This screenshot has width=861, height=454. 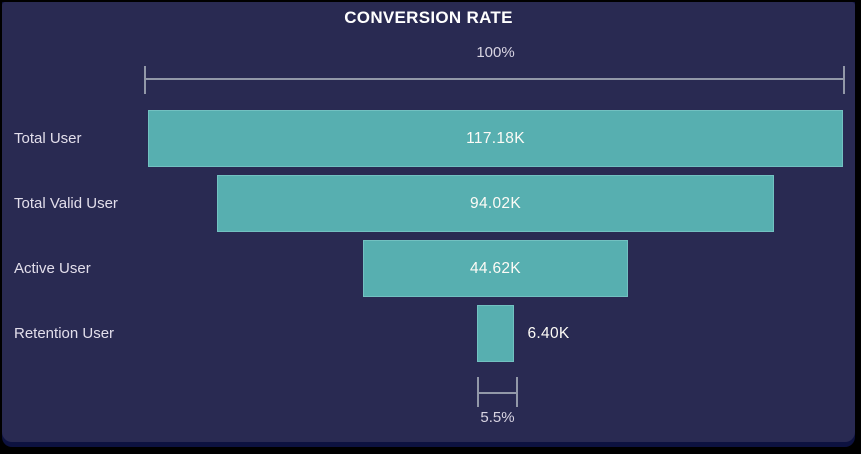 I want to click on bar-value-label: 117.18K, so click(x=495, y=138).